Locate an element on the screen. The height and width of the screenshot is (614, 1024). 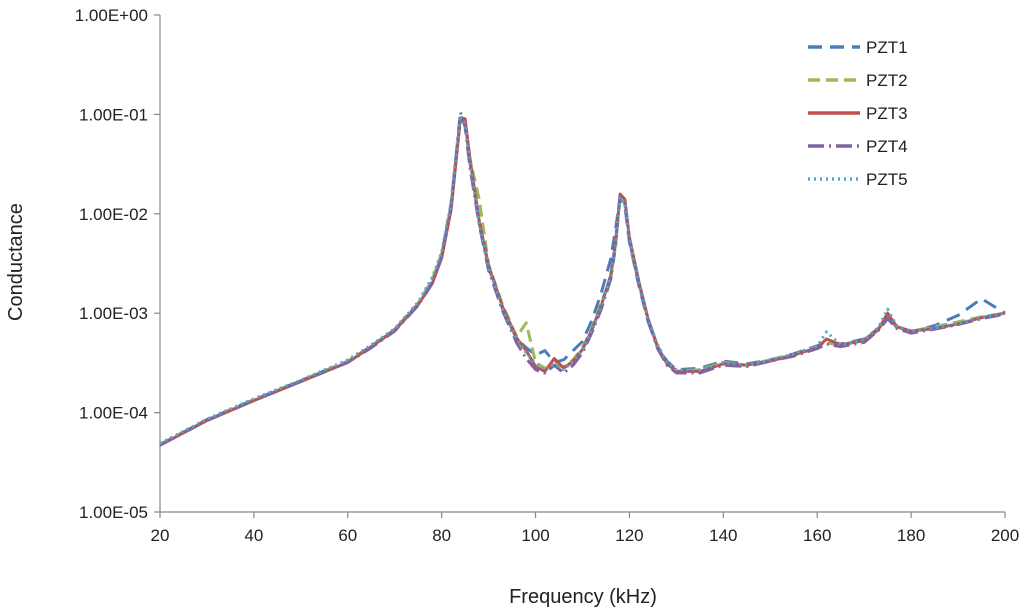
y-tick-label: 1.00E-01 is located at coordinates (113, 114).